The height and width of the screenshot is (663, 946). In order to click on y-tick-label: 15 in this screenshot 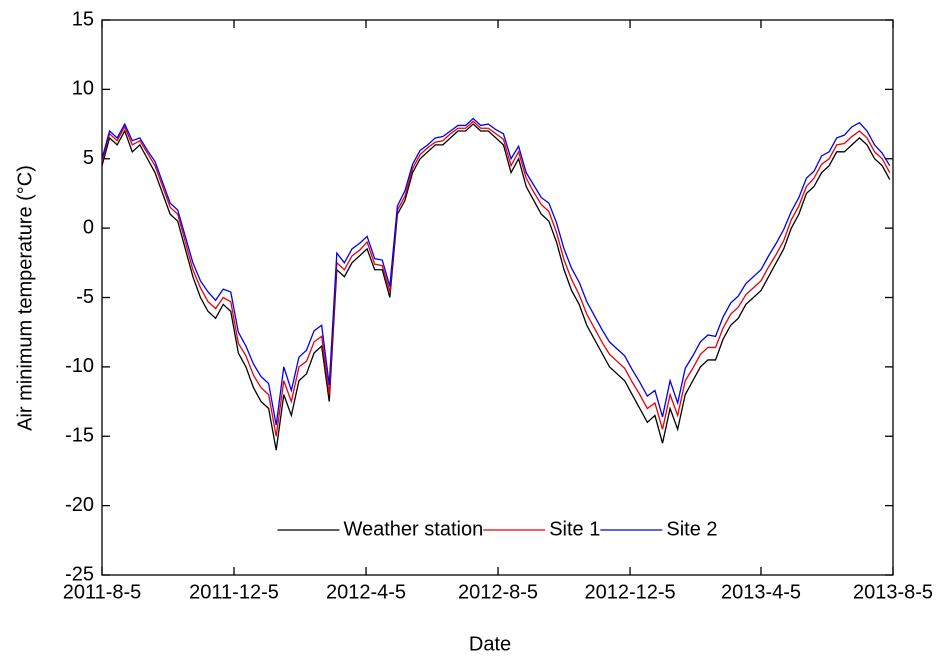, I will do `click(83, 19)`.